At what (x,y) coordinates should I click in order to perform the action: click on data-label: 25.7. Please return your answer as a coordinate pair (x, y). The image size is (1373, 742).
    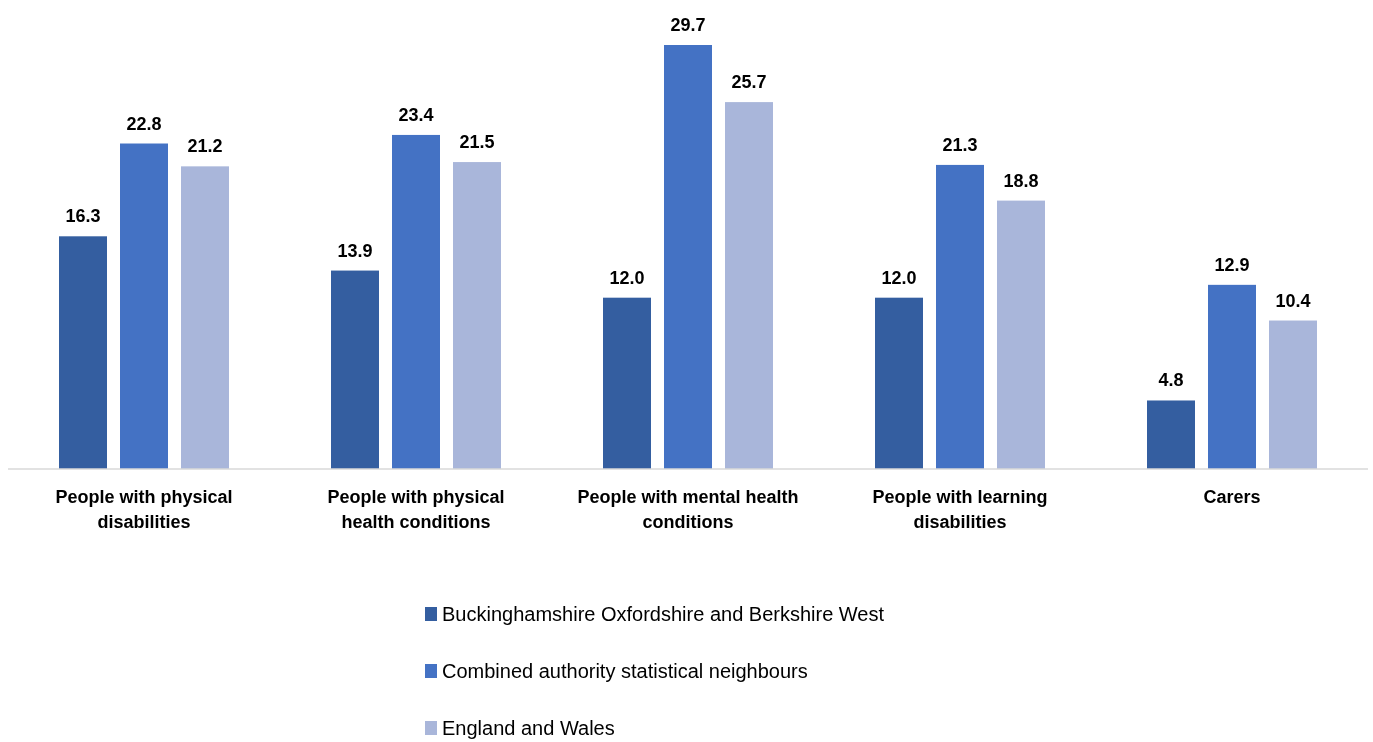
    Looking at the image, I should click on (749, 82).